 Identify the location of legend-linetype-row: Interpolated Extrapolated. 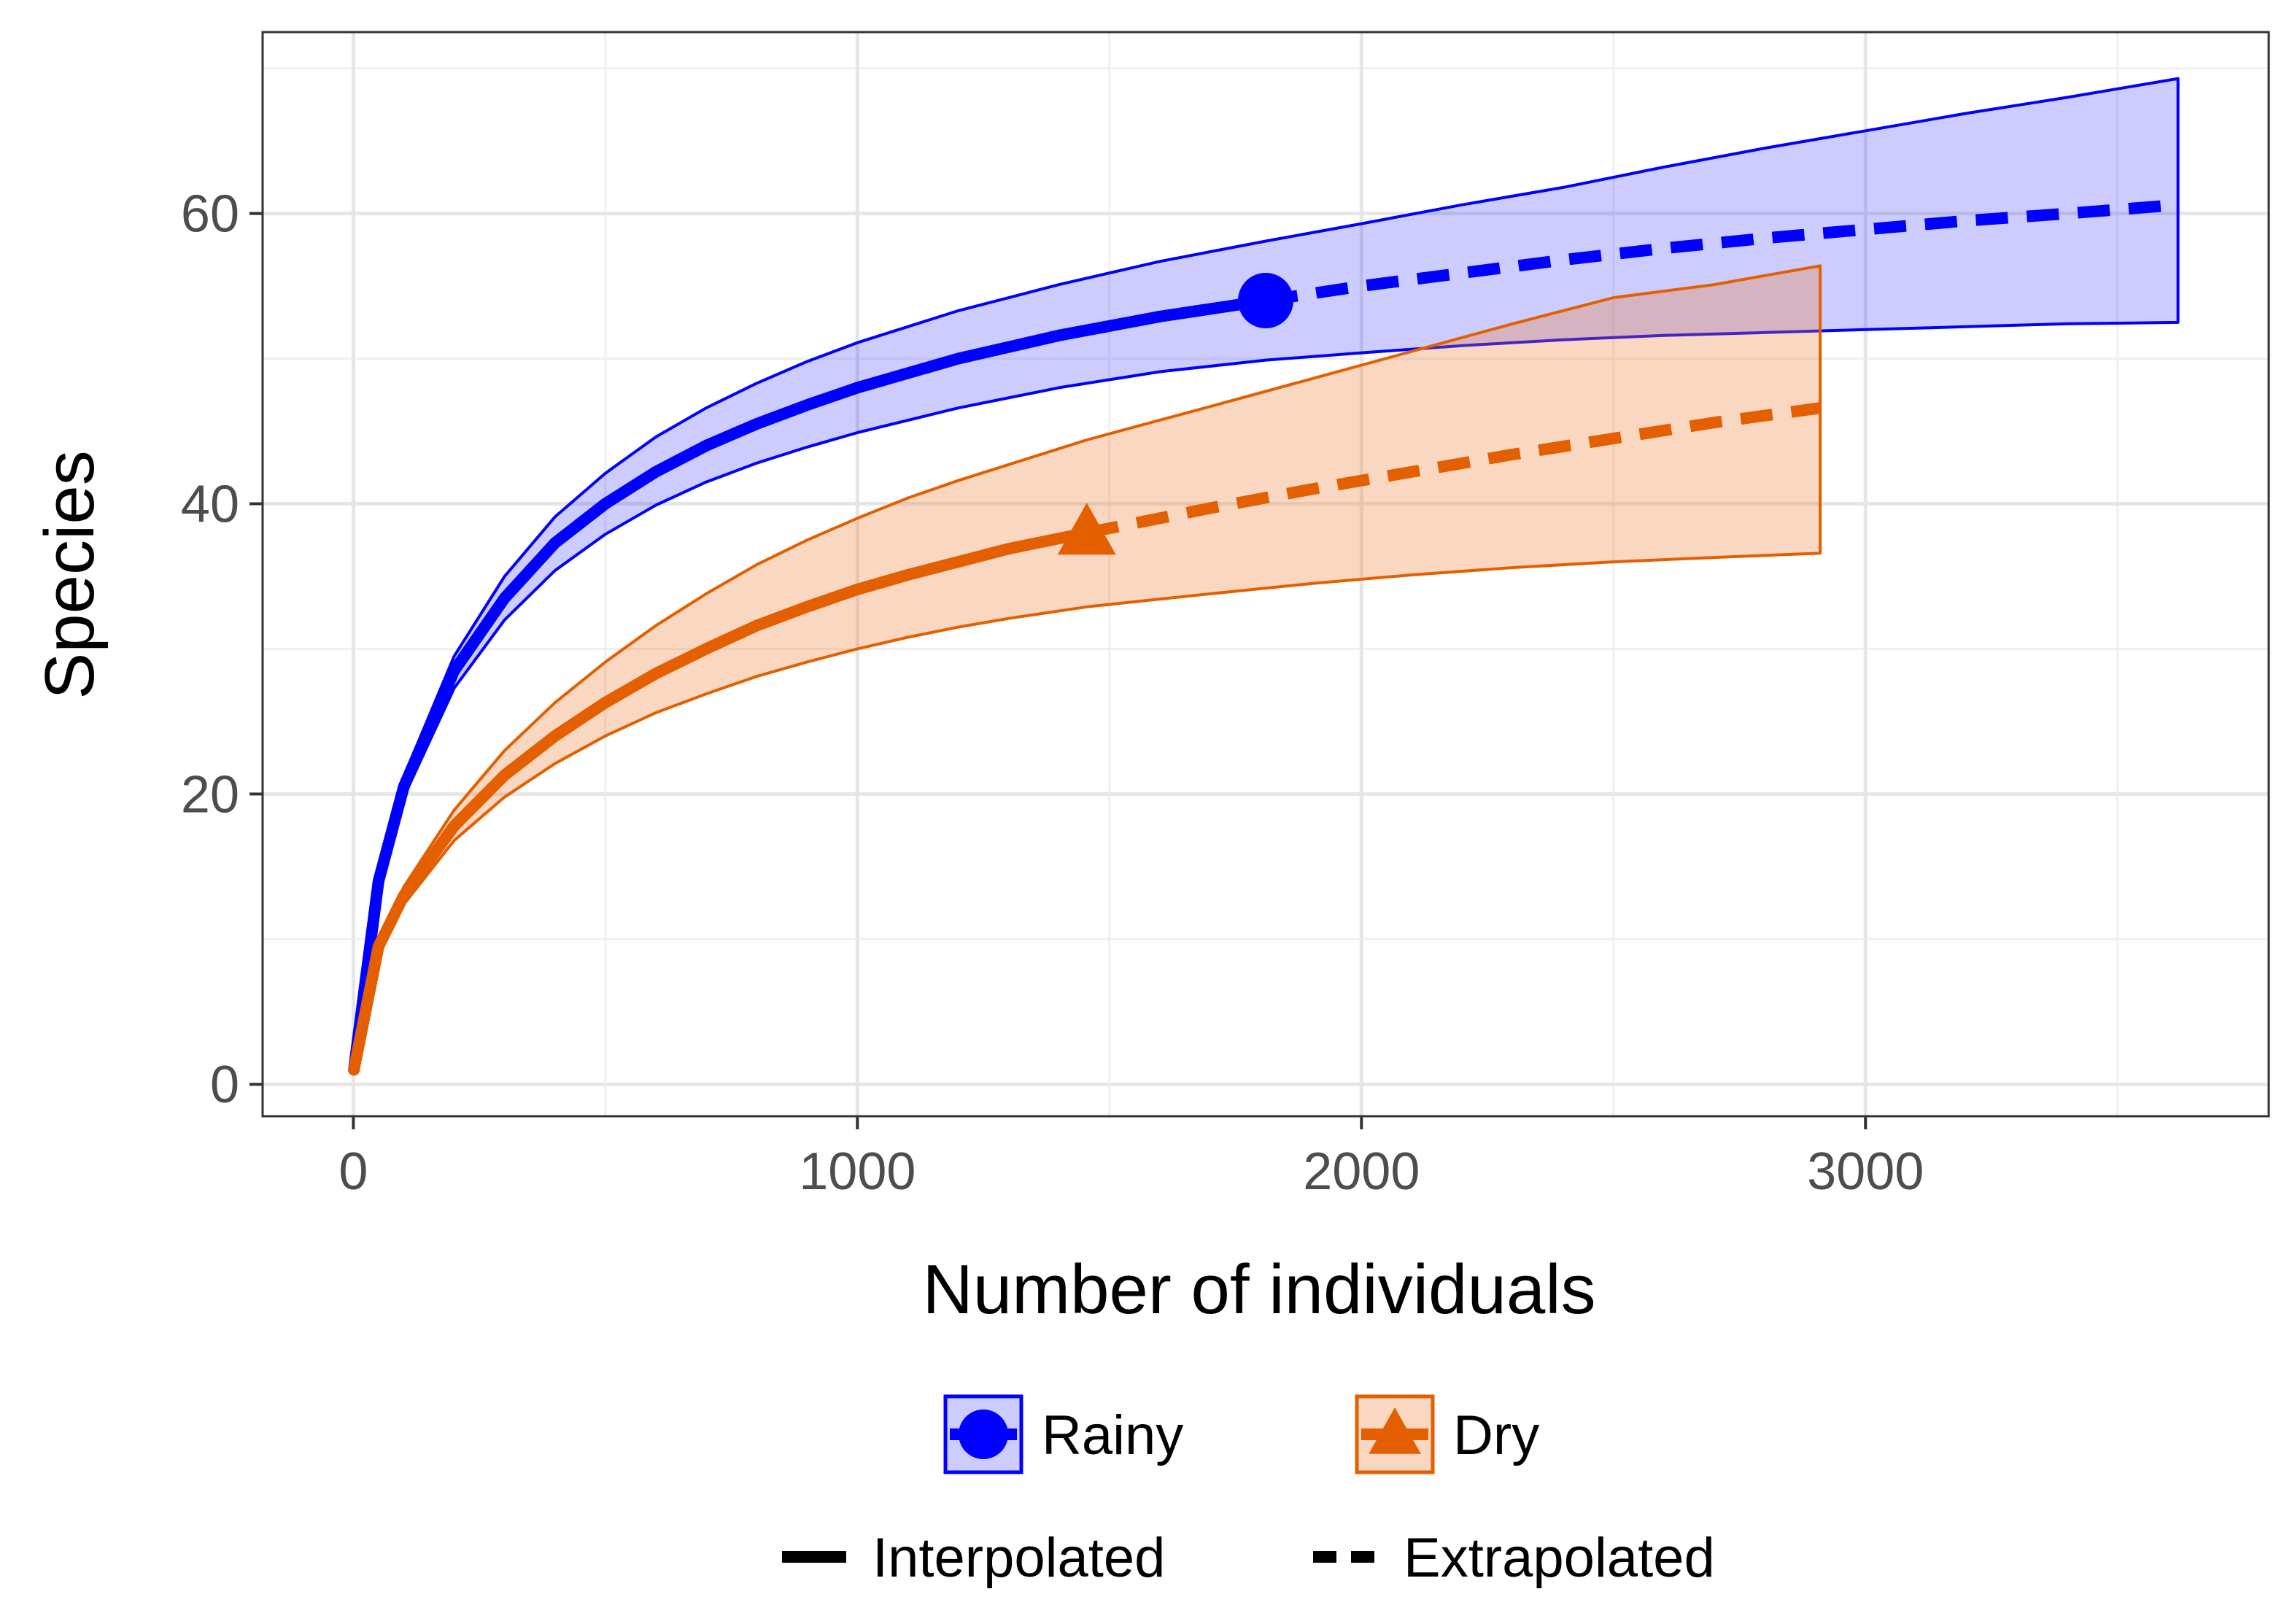
(1248, 1558).